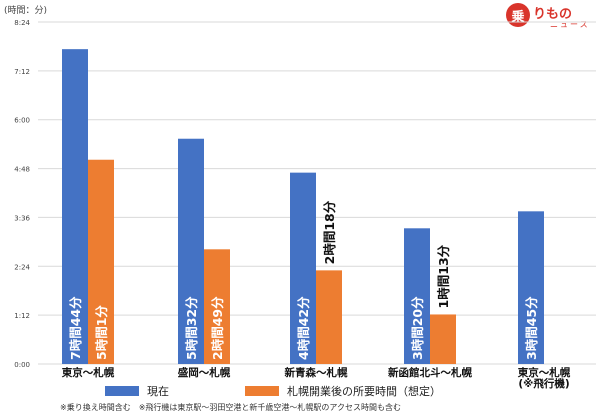  Describe the element at coordinates (262, 391) in the screenshot. I see `legend-swatch-planned` at that location.